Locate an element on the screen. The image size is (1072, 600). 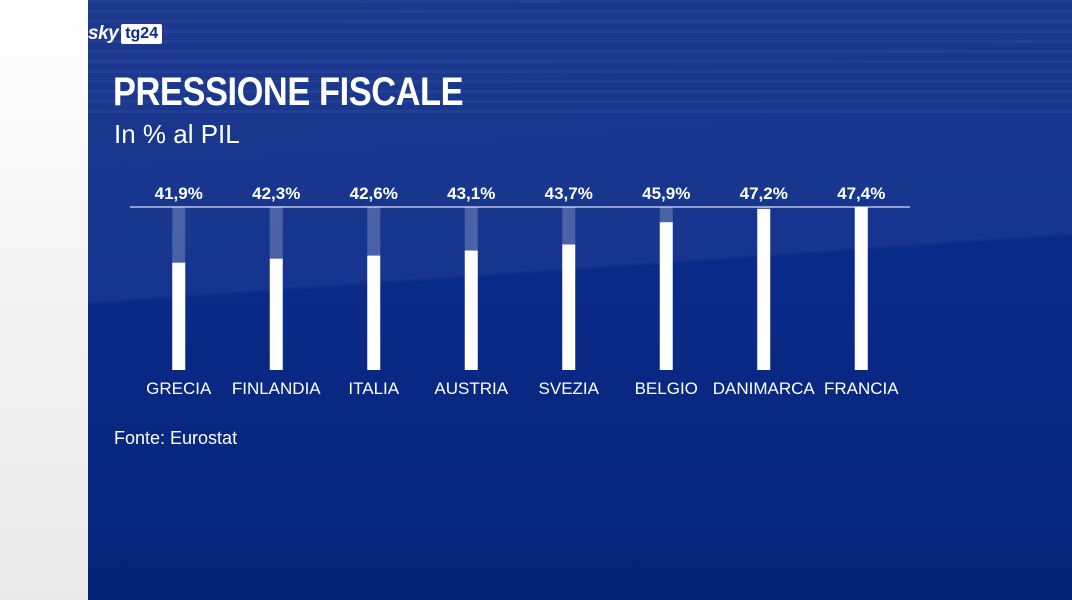
chart-subtitle: In % al PIL is located at coordinates (177, 134).